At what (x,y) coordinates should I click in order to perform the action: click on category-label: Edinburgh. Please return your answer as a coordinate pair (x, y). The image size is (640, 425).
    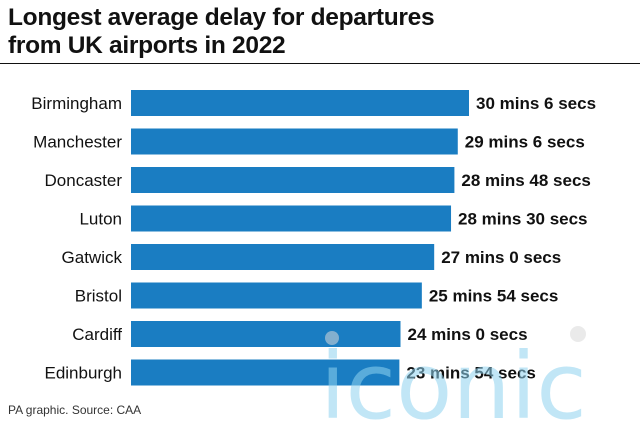
    Looking at the image, I should click on (83, 373).